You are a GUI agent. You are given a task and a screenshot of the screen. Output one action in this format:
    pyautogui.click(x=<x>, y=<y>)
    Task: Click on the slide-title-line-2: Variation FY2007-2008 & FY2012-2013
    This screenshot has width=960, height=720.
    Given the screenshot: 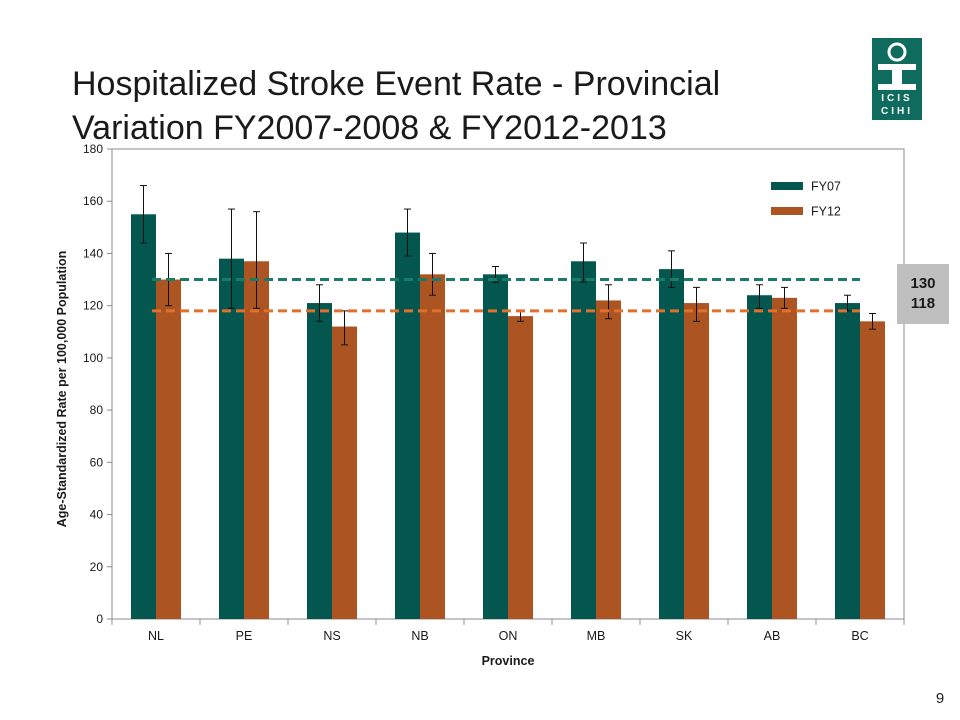 What is the action you would take?
    pyautogui.click(x=369, y=128)
    